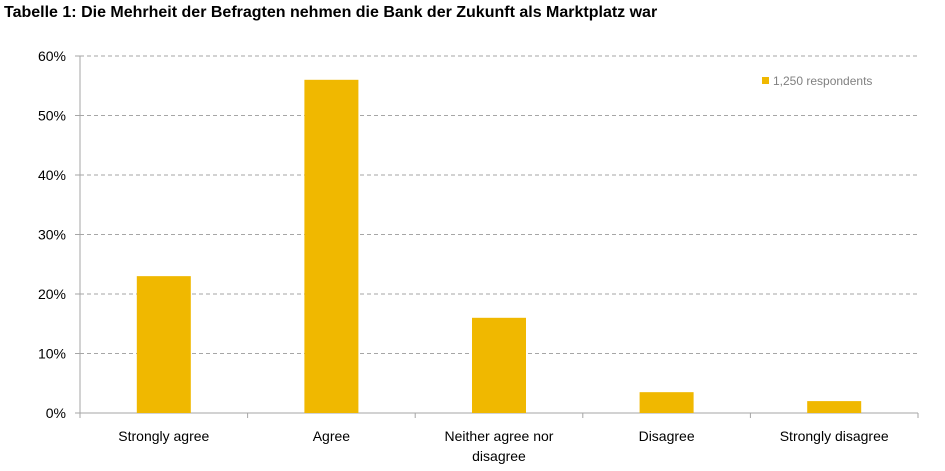 The image size is (945, 471). I want to click on x-axis-tick-label: Agree, so click(332, 436).